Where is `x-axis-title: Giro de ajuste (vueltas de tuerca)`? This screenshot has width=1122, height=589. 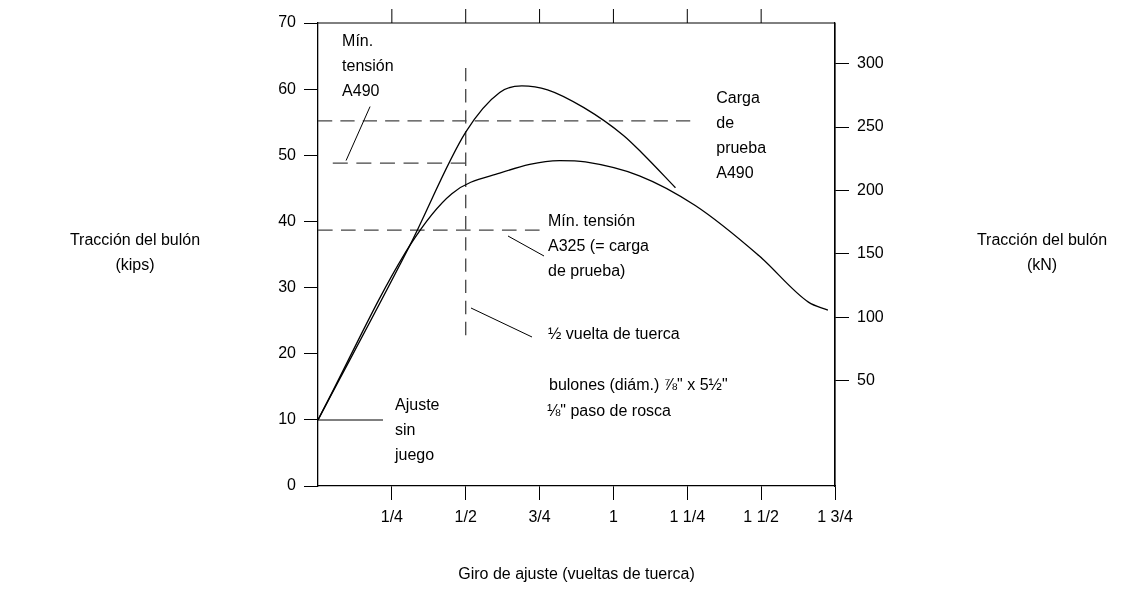 x-axis-title: Giro de ajuste (vueltas de tuerca) is located at coordinates (576, 574).